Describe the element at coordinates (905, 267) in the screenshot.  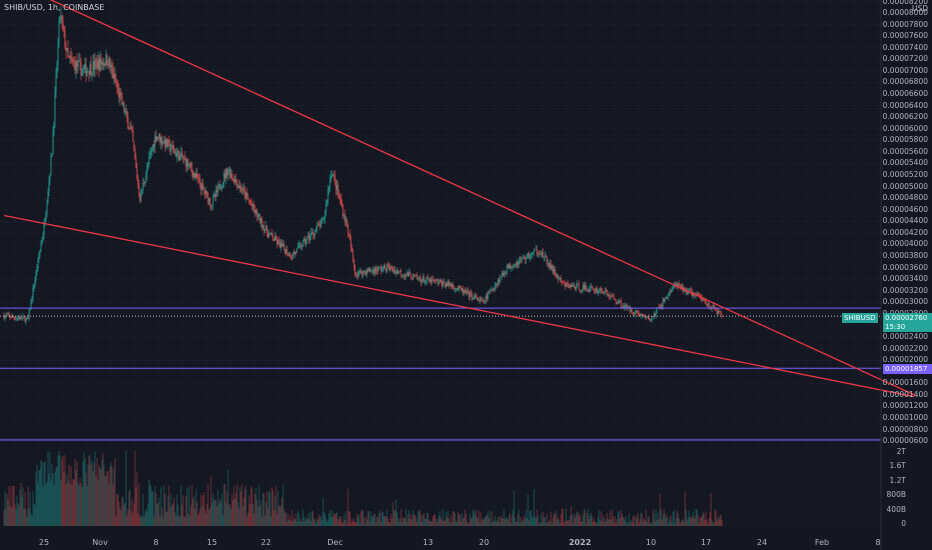
I see `price-tick-label: 0.00003600` at that location.